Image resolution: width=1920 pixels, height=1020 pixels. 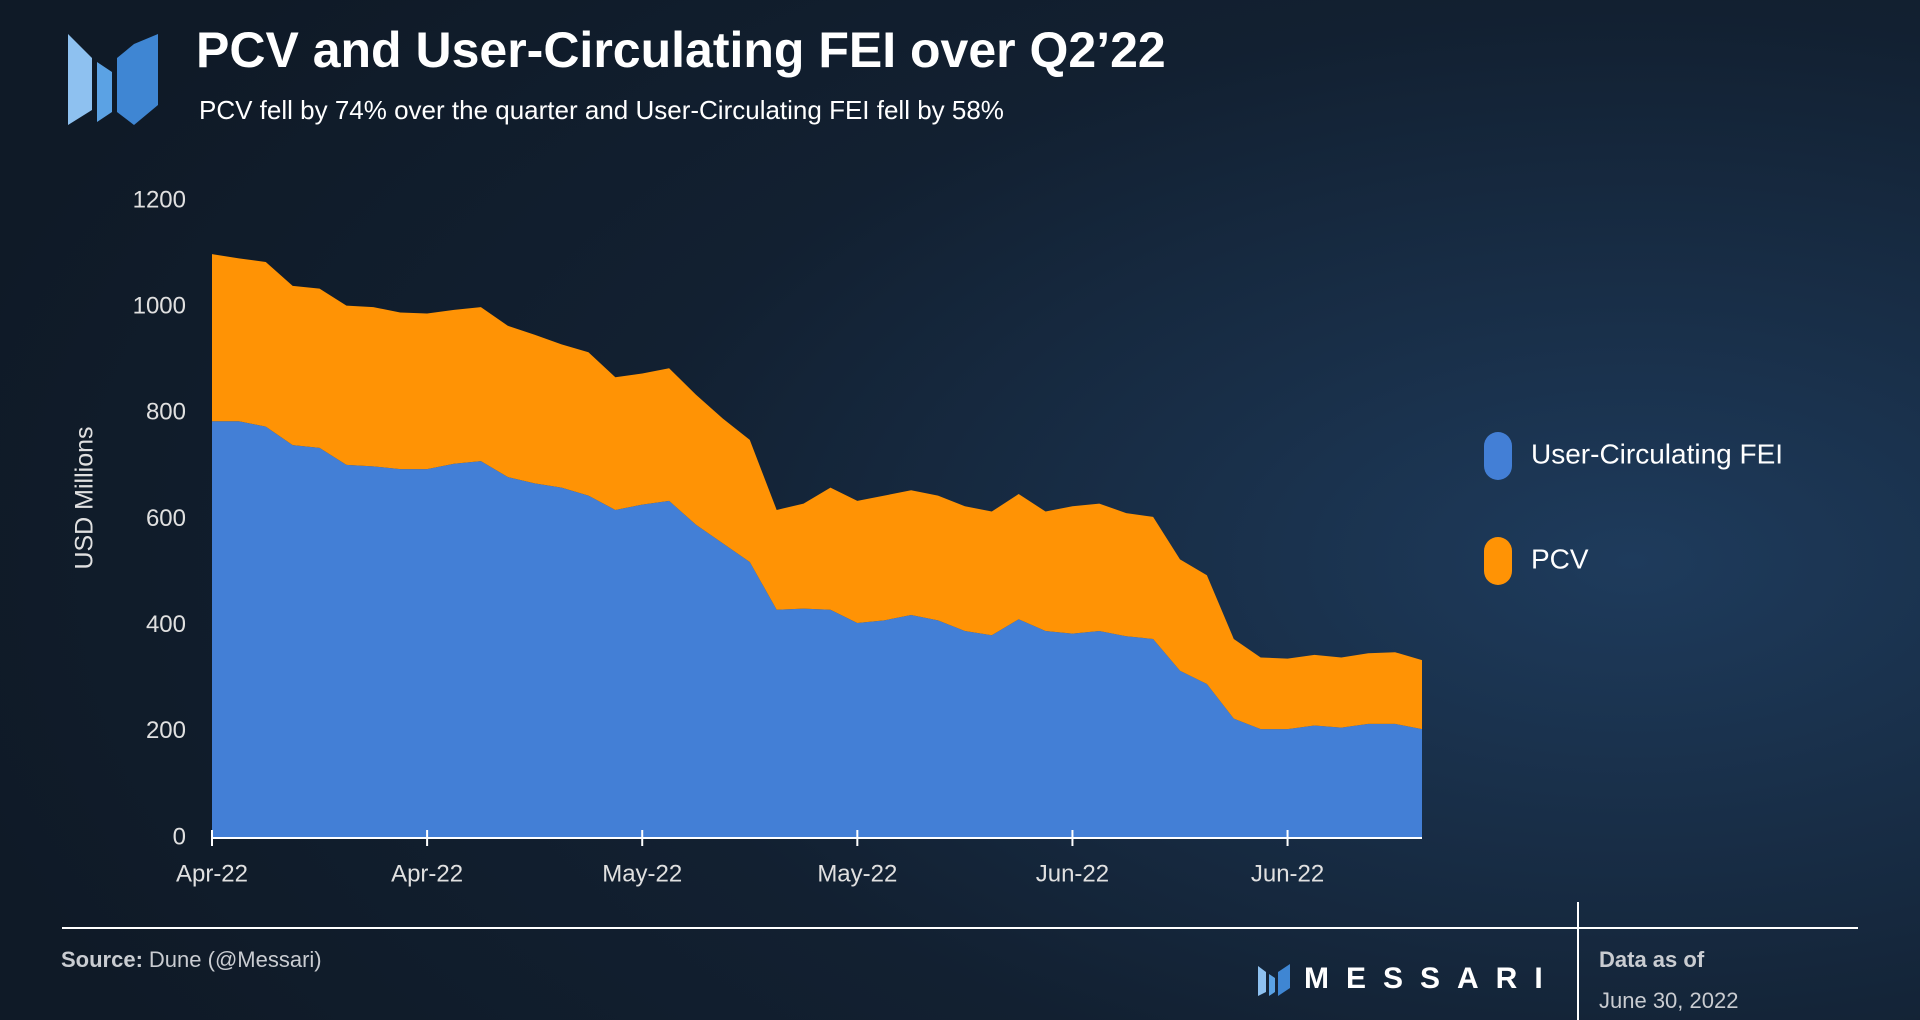 What do you see at coordinates (166, 730) in the screenshot?
I see `y-tick-label: 200` at bounding box center [166, 730].